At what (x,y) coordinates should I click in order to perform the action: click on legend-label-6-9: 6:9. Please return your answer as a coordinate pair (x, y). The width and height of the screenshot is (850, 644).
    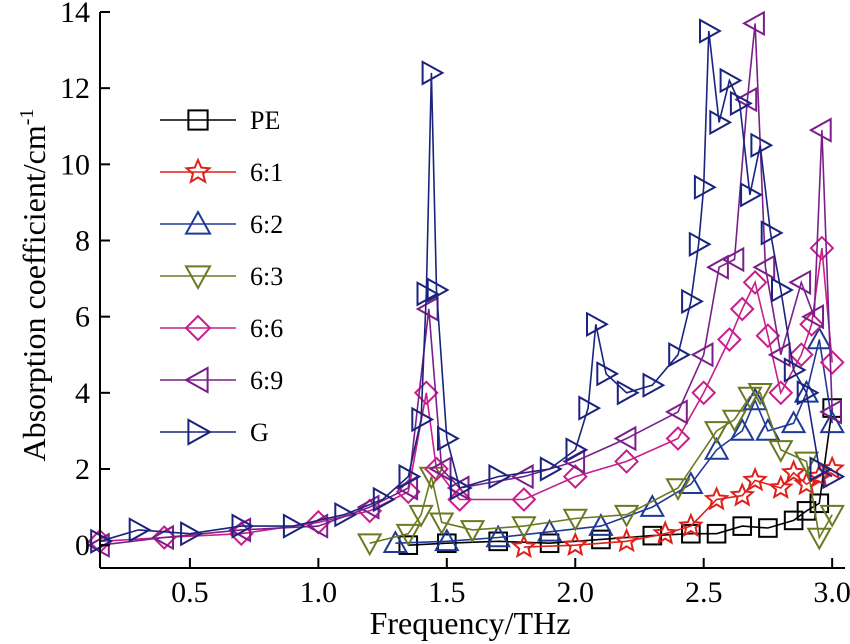
    Looking at the image, I should click on (266, 380).